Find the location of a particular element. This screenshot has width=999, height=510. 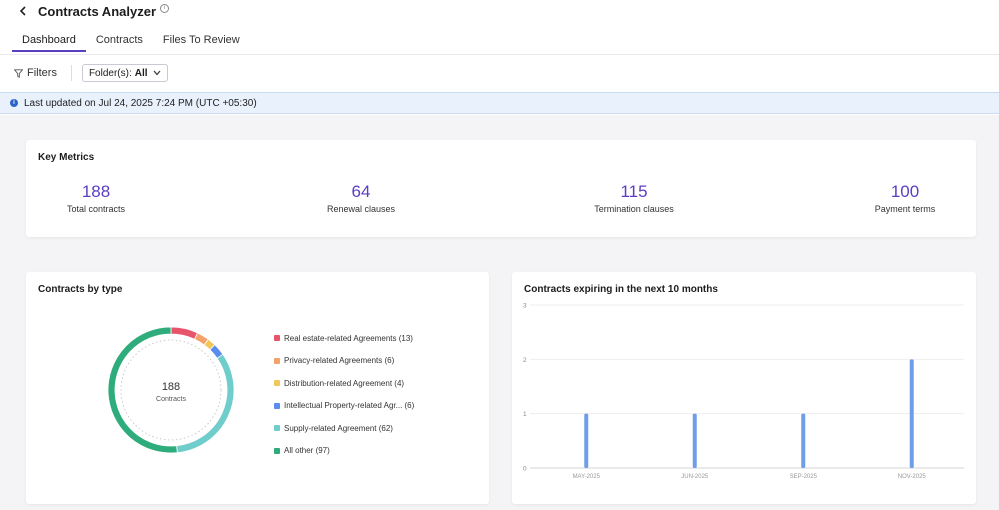

metric-renewal-clauses: 64 Renewal clauses is located at coordinates (361, 198).